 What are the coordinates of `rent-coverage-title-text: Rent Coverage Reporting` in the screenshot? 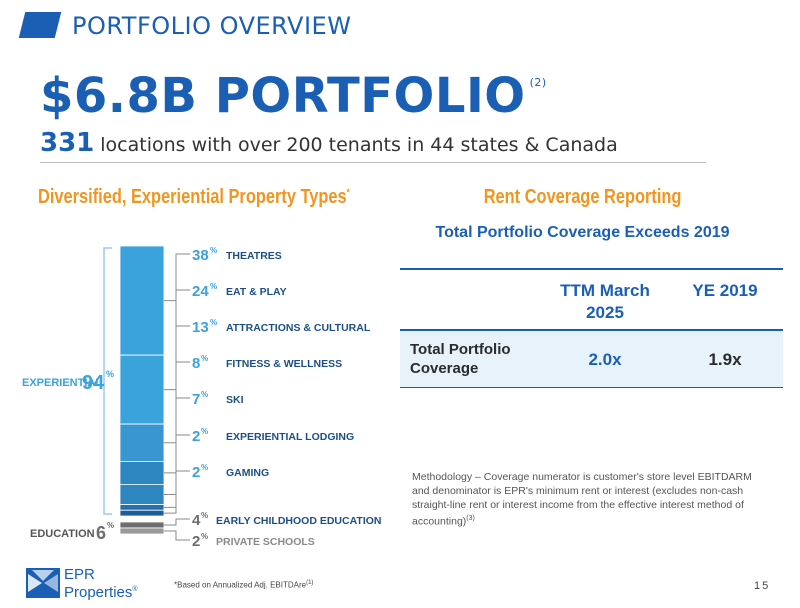 It's located at (582, 197).